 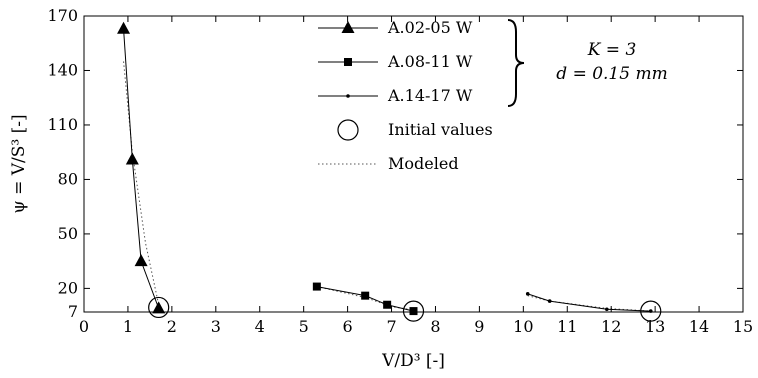 What do you see at coordinates (68, 178) in the screenshot?
I see `y-tick-label: 80` at bounding box center [68, 178].